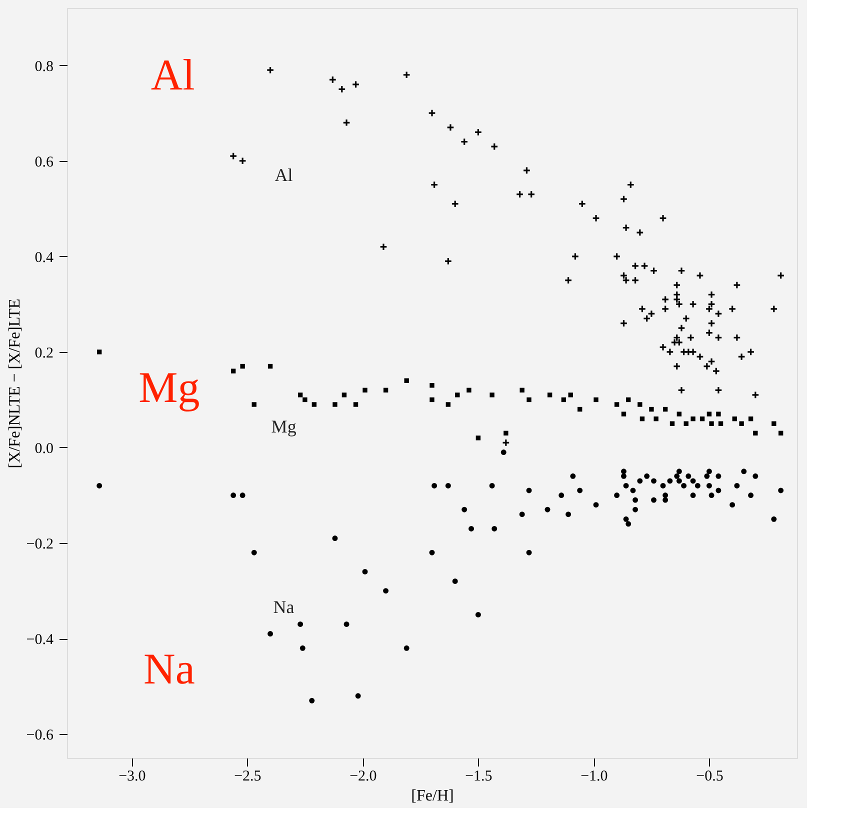 The width and height of the screenshot is (864, 840). What do you see at coordinates (44, 448) in the screenshot?
I see `y-tick-label: 0.0` at bounding box center [44, 448].